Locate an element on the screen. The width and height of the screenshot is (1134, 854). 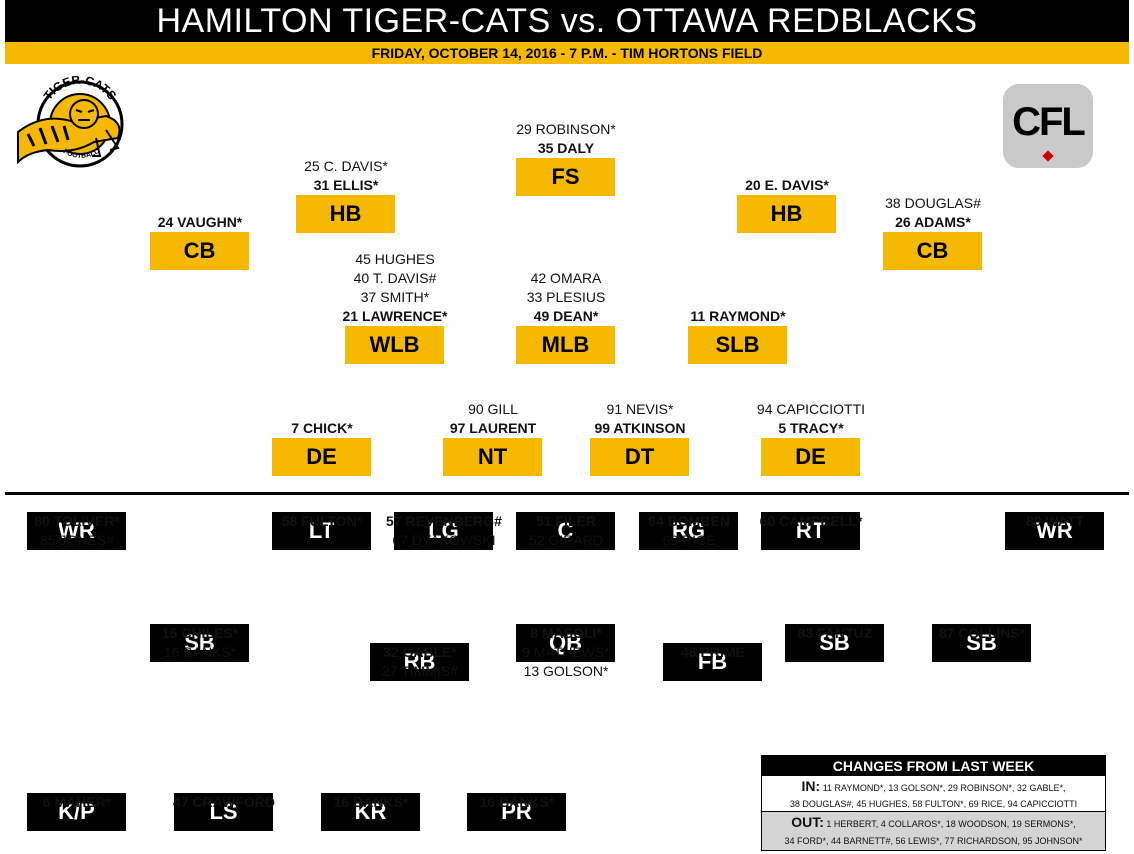
backup-player: 9 MATHEWS* is located at coordinates (566, 652).